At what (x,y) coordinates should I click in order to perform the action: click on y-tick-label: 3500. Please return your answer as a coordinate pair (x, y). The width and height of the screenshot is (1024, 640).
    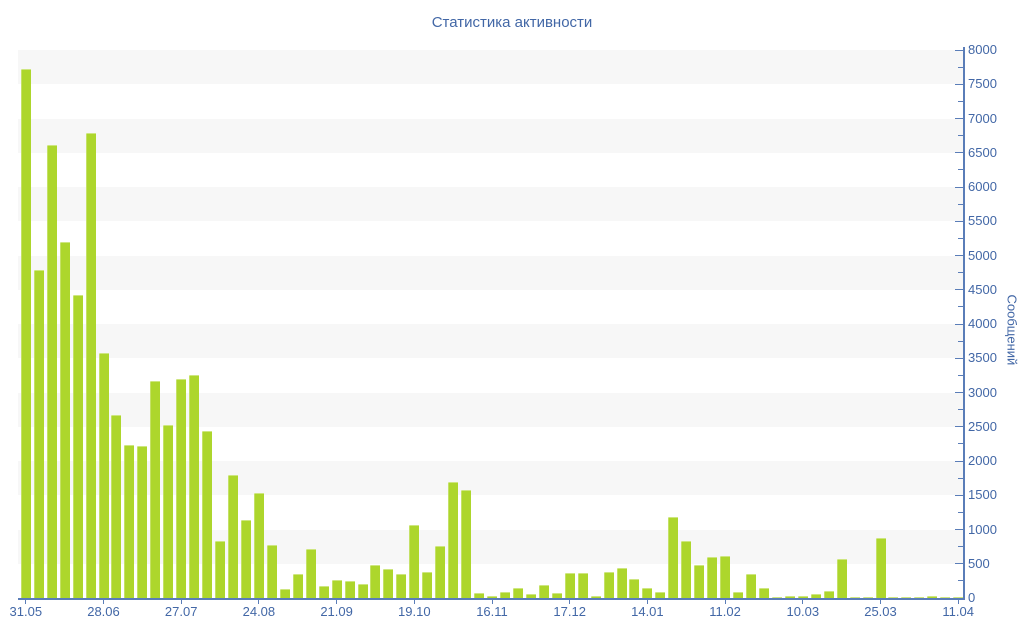
    Looking at the image, I should click on (982, 358).